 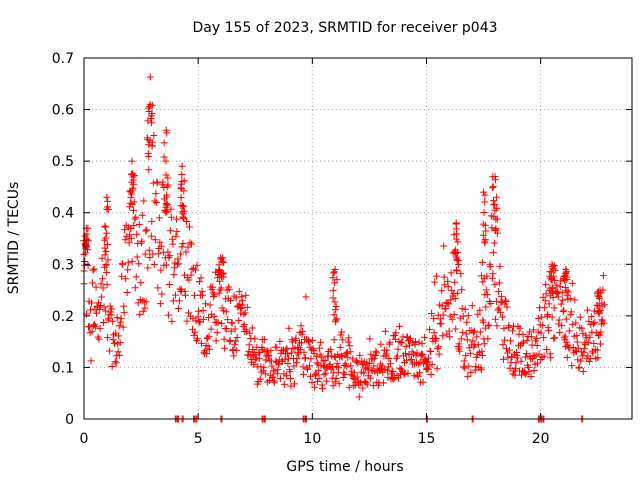 I want to click on y-tick-label: 0.7, so click(x=63, y=59).